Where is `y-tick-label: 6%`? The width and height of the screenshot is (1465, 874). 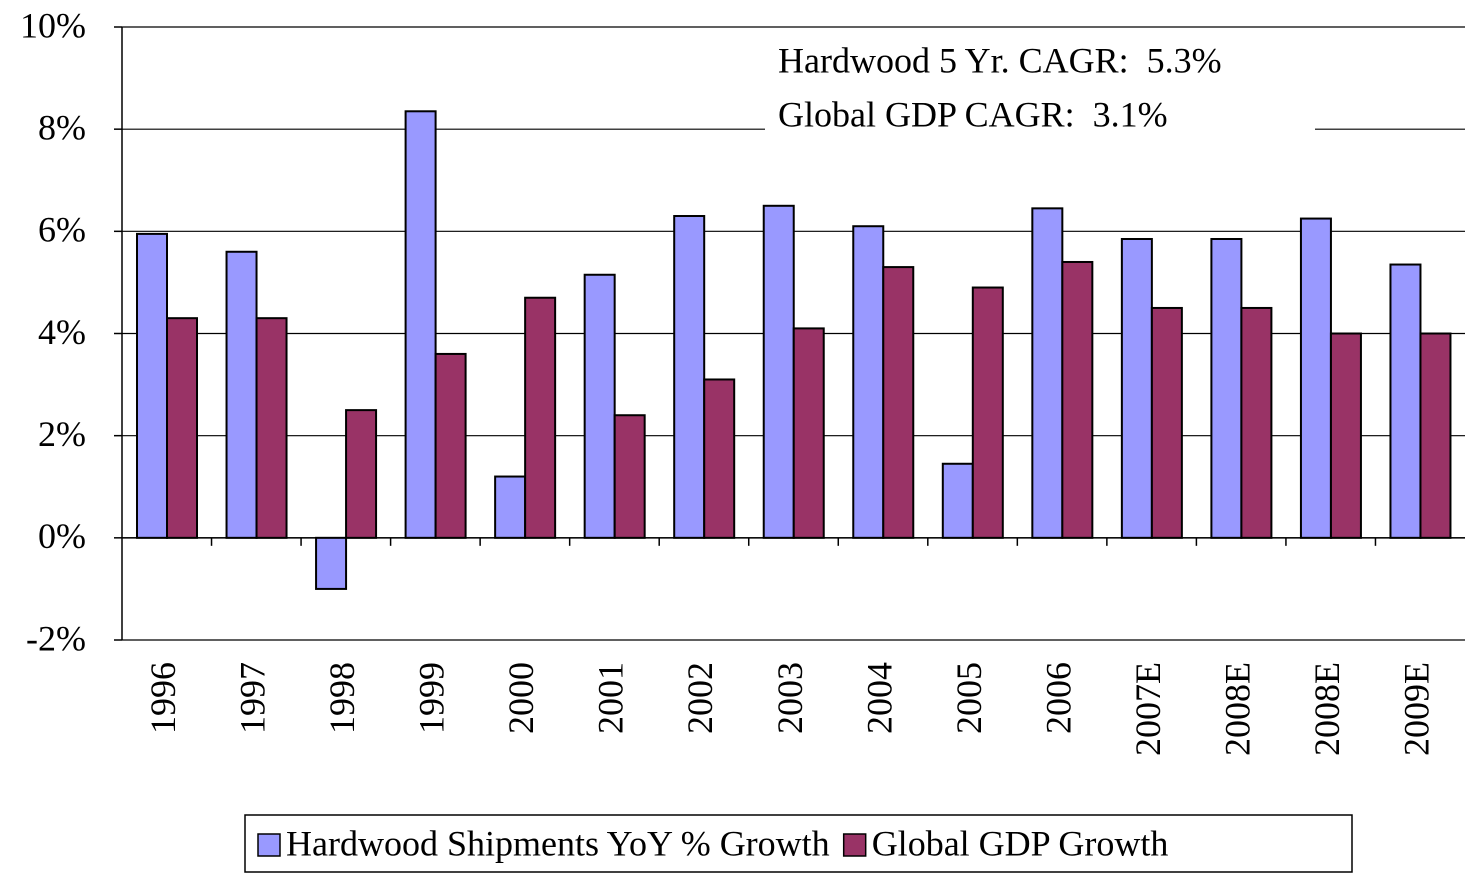
y-tick-label: 6% is located at coordinates (62, 230).